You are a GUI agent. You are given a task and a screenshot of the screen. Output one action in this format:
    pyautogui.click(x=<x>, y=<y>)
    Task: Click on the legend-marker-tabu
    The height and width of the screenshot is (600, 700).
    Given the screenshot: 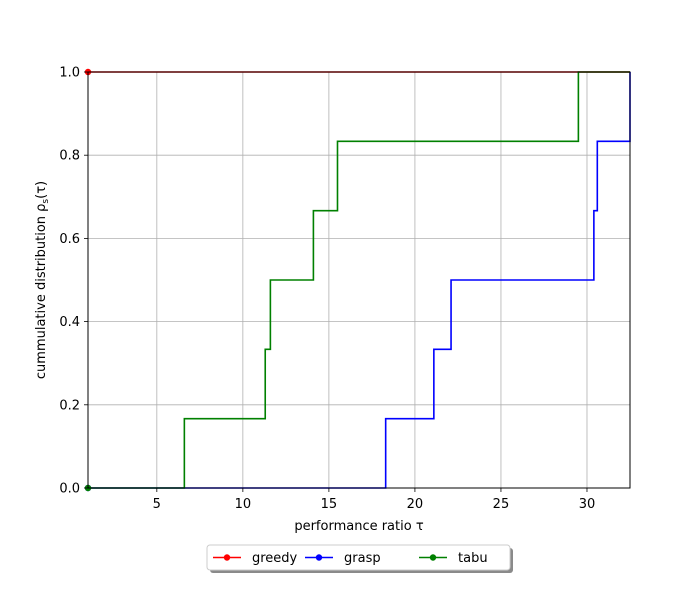 What is the action you would take?
    pyautogui.click(x=433, y=557)
    